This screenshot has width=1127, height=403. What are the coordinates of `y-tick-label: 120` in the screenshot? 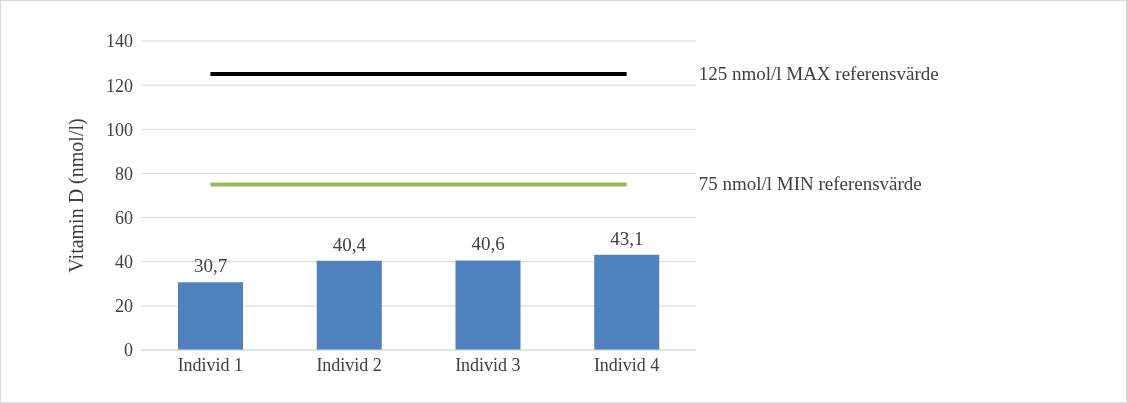 It's located at (119, 85).